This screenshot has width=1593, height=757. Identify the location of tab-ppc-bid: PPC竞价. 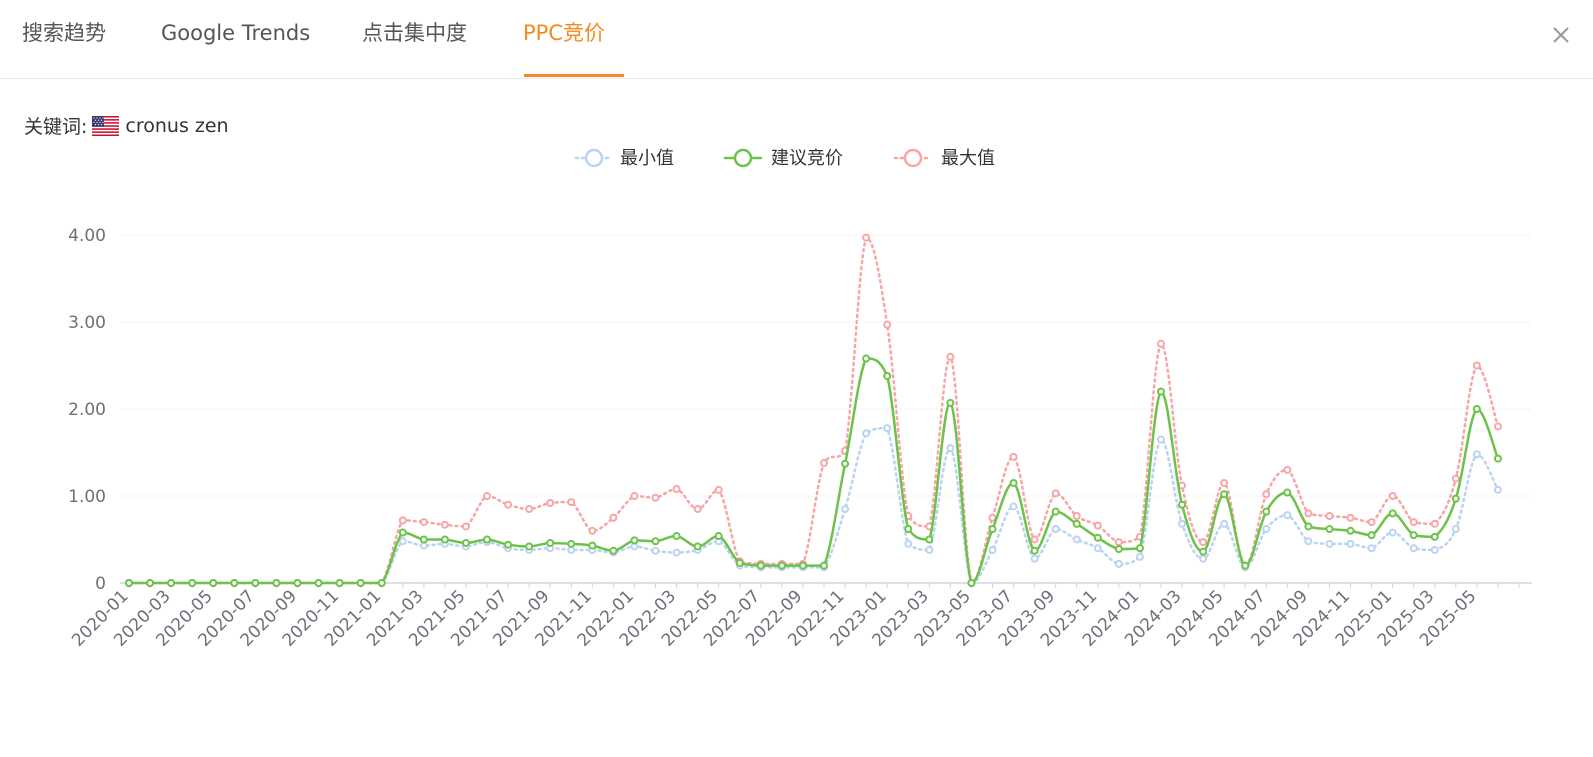
(564, 33).